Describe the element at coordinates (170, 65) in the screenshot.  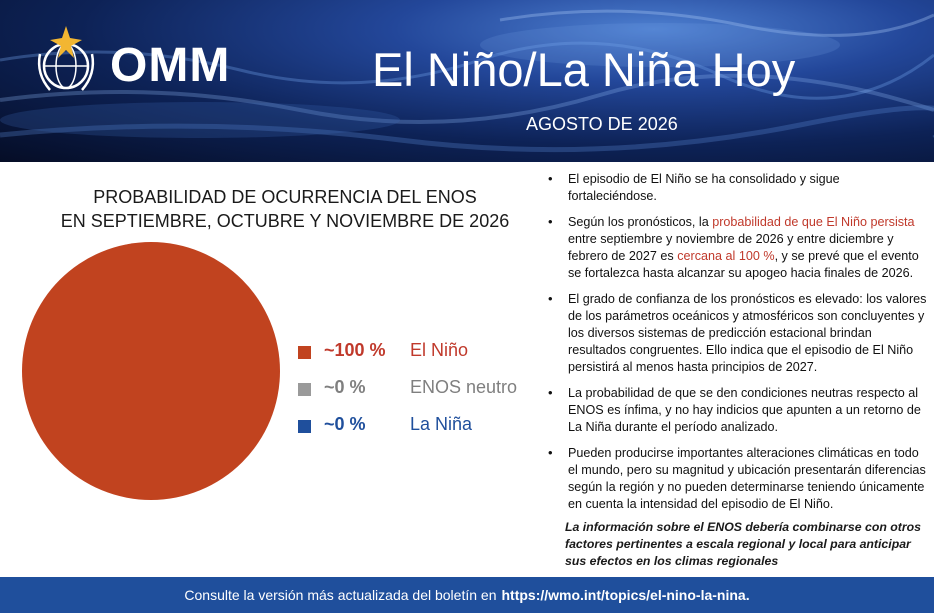
I see `logo-text: OMM` at that location.